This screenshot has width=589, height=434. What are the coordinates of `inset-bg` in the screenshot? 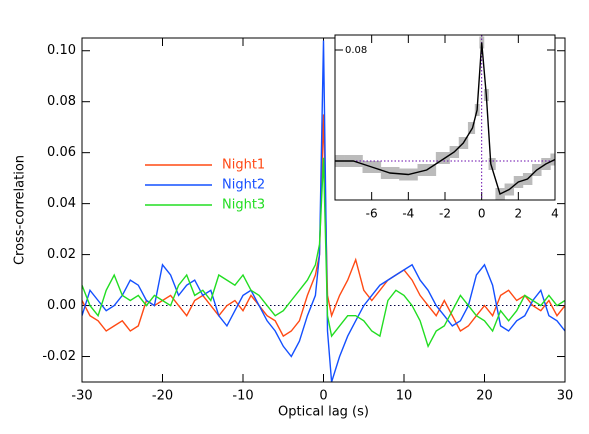 It's located at (445, 117).